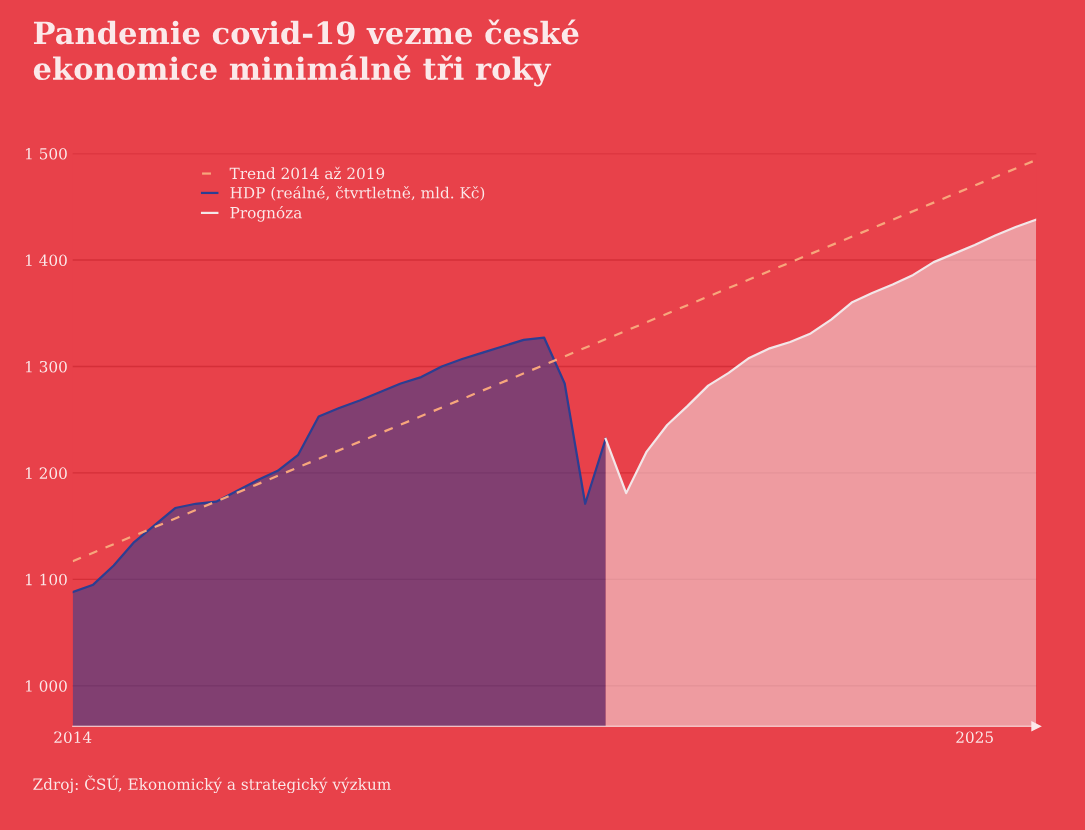 This screenshot has height=830, width=1085. I want to click on legend-label: Prognóza, so click(266, 214).